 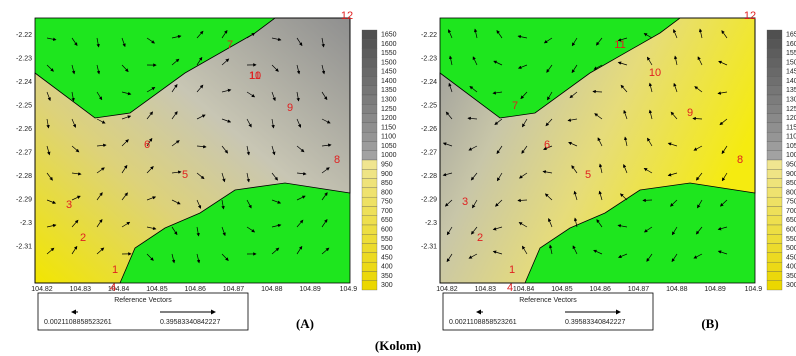 I want to click on station-label: 4, so click(x=113, y=288).